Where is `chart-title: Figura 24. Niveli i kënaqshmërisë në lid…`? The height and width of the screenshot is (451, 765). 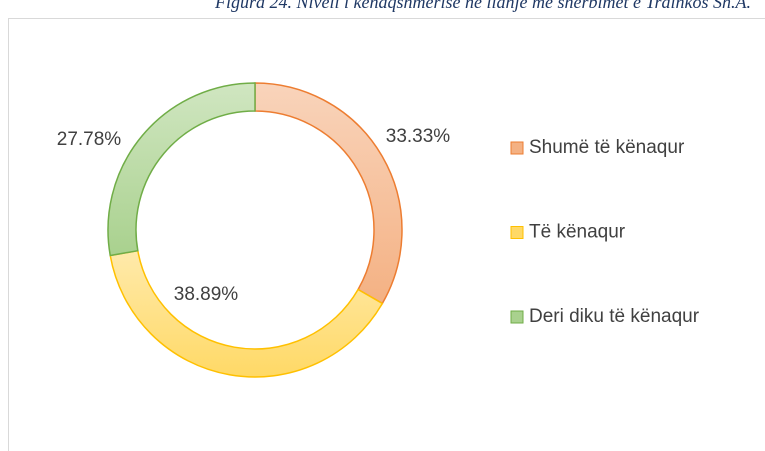
chart-title: Figura 24. Niveli i kënaqshmërisë në lid… is located at coordinates (482, 6).